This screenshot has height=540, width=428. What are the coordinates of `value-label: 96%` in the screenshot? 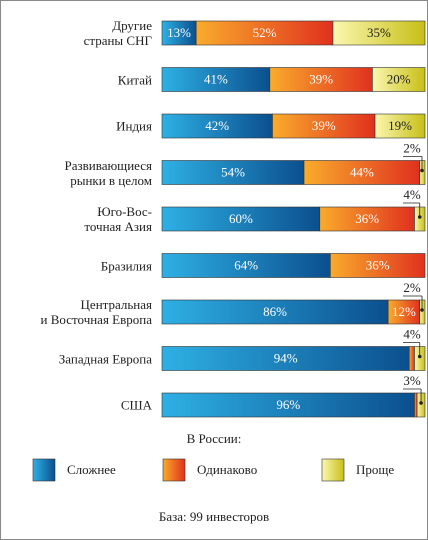 It's located at (288, 404).